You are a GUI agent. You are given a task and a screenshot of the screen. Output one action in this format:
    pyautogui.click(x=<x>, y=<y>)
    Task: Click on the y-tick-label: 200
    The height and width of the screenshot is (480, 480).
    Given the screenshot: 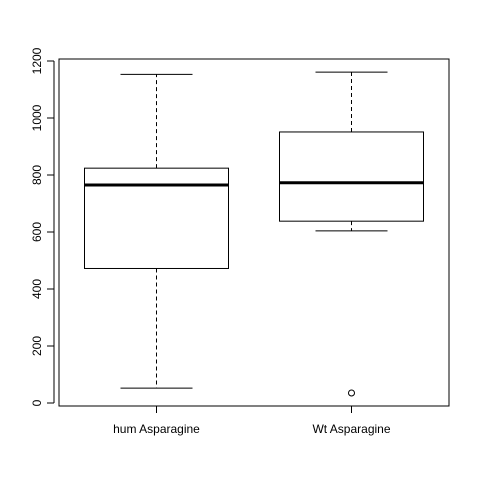 What is the action you would take?
    pyautogui.click(x=37, y=346)
    